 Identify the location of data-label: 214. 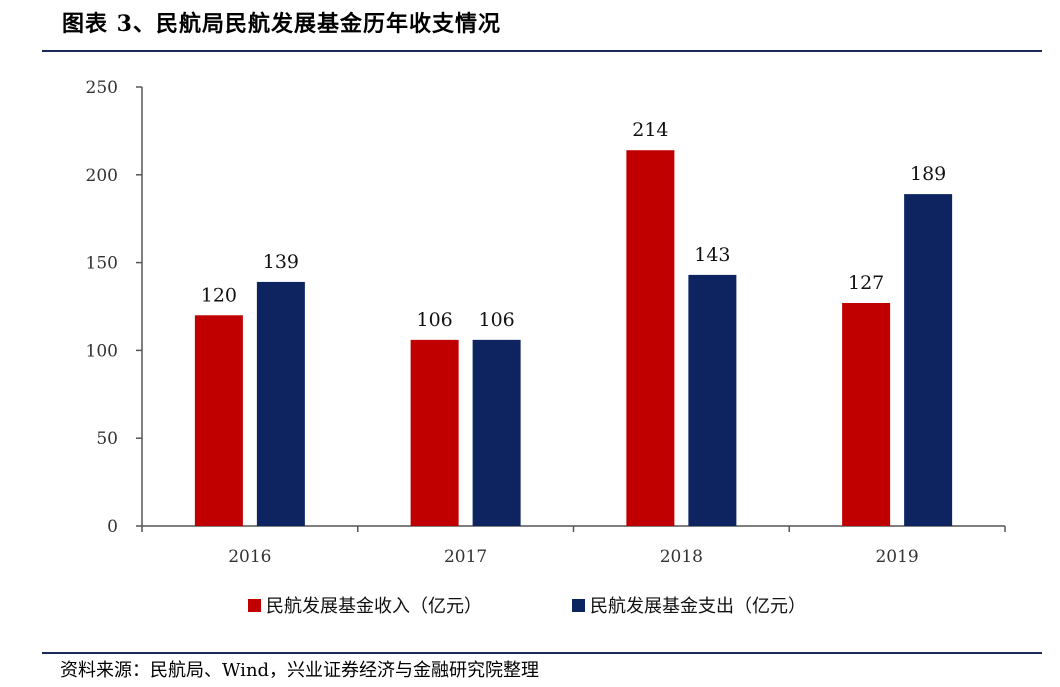
(650, 130).